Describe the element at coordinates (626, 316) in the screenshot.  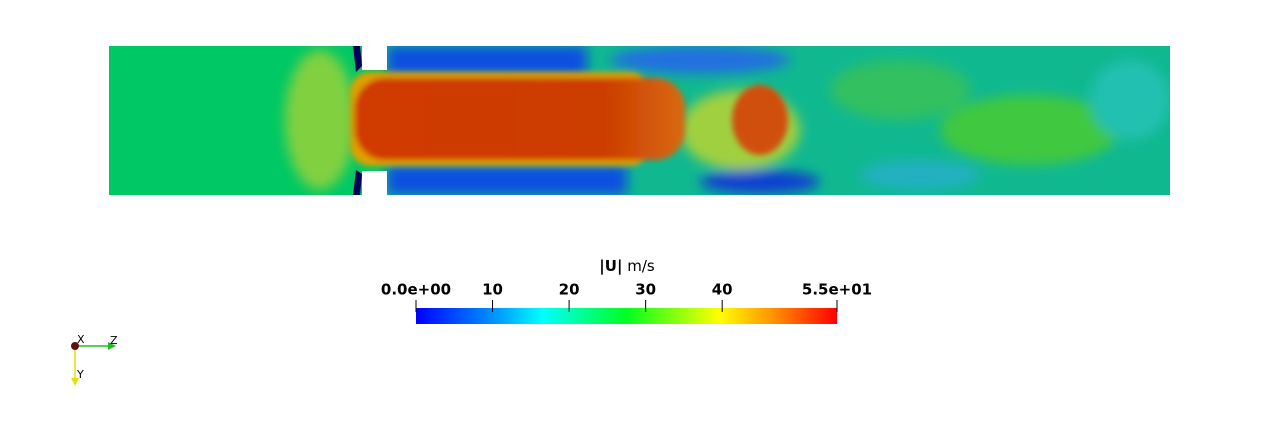
I see `colorbar` at that location.